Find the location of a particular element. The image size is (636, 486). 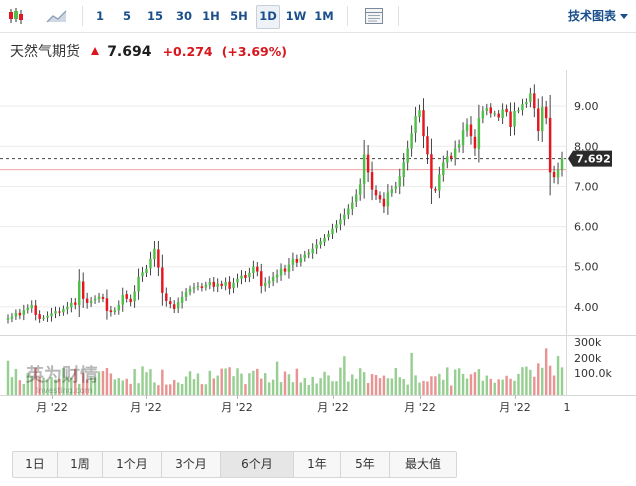

period-button: 1日 is located at coordinates (35, 464).